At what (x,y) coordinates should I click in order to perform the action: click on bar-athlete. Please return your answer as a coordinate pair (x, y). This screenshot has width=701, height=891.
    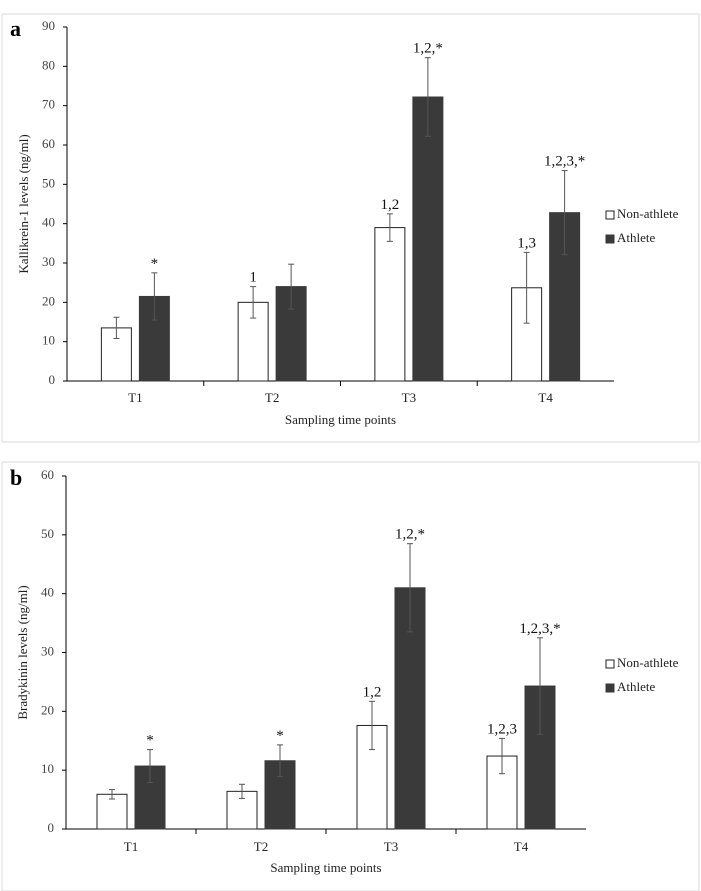
    Looking at the image, I should click on (428, 239).